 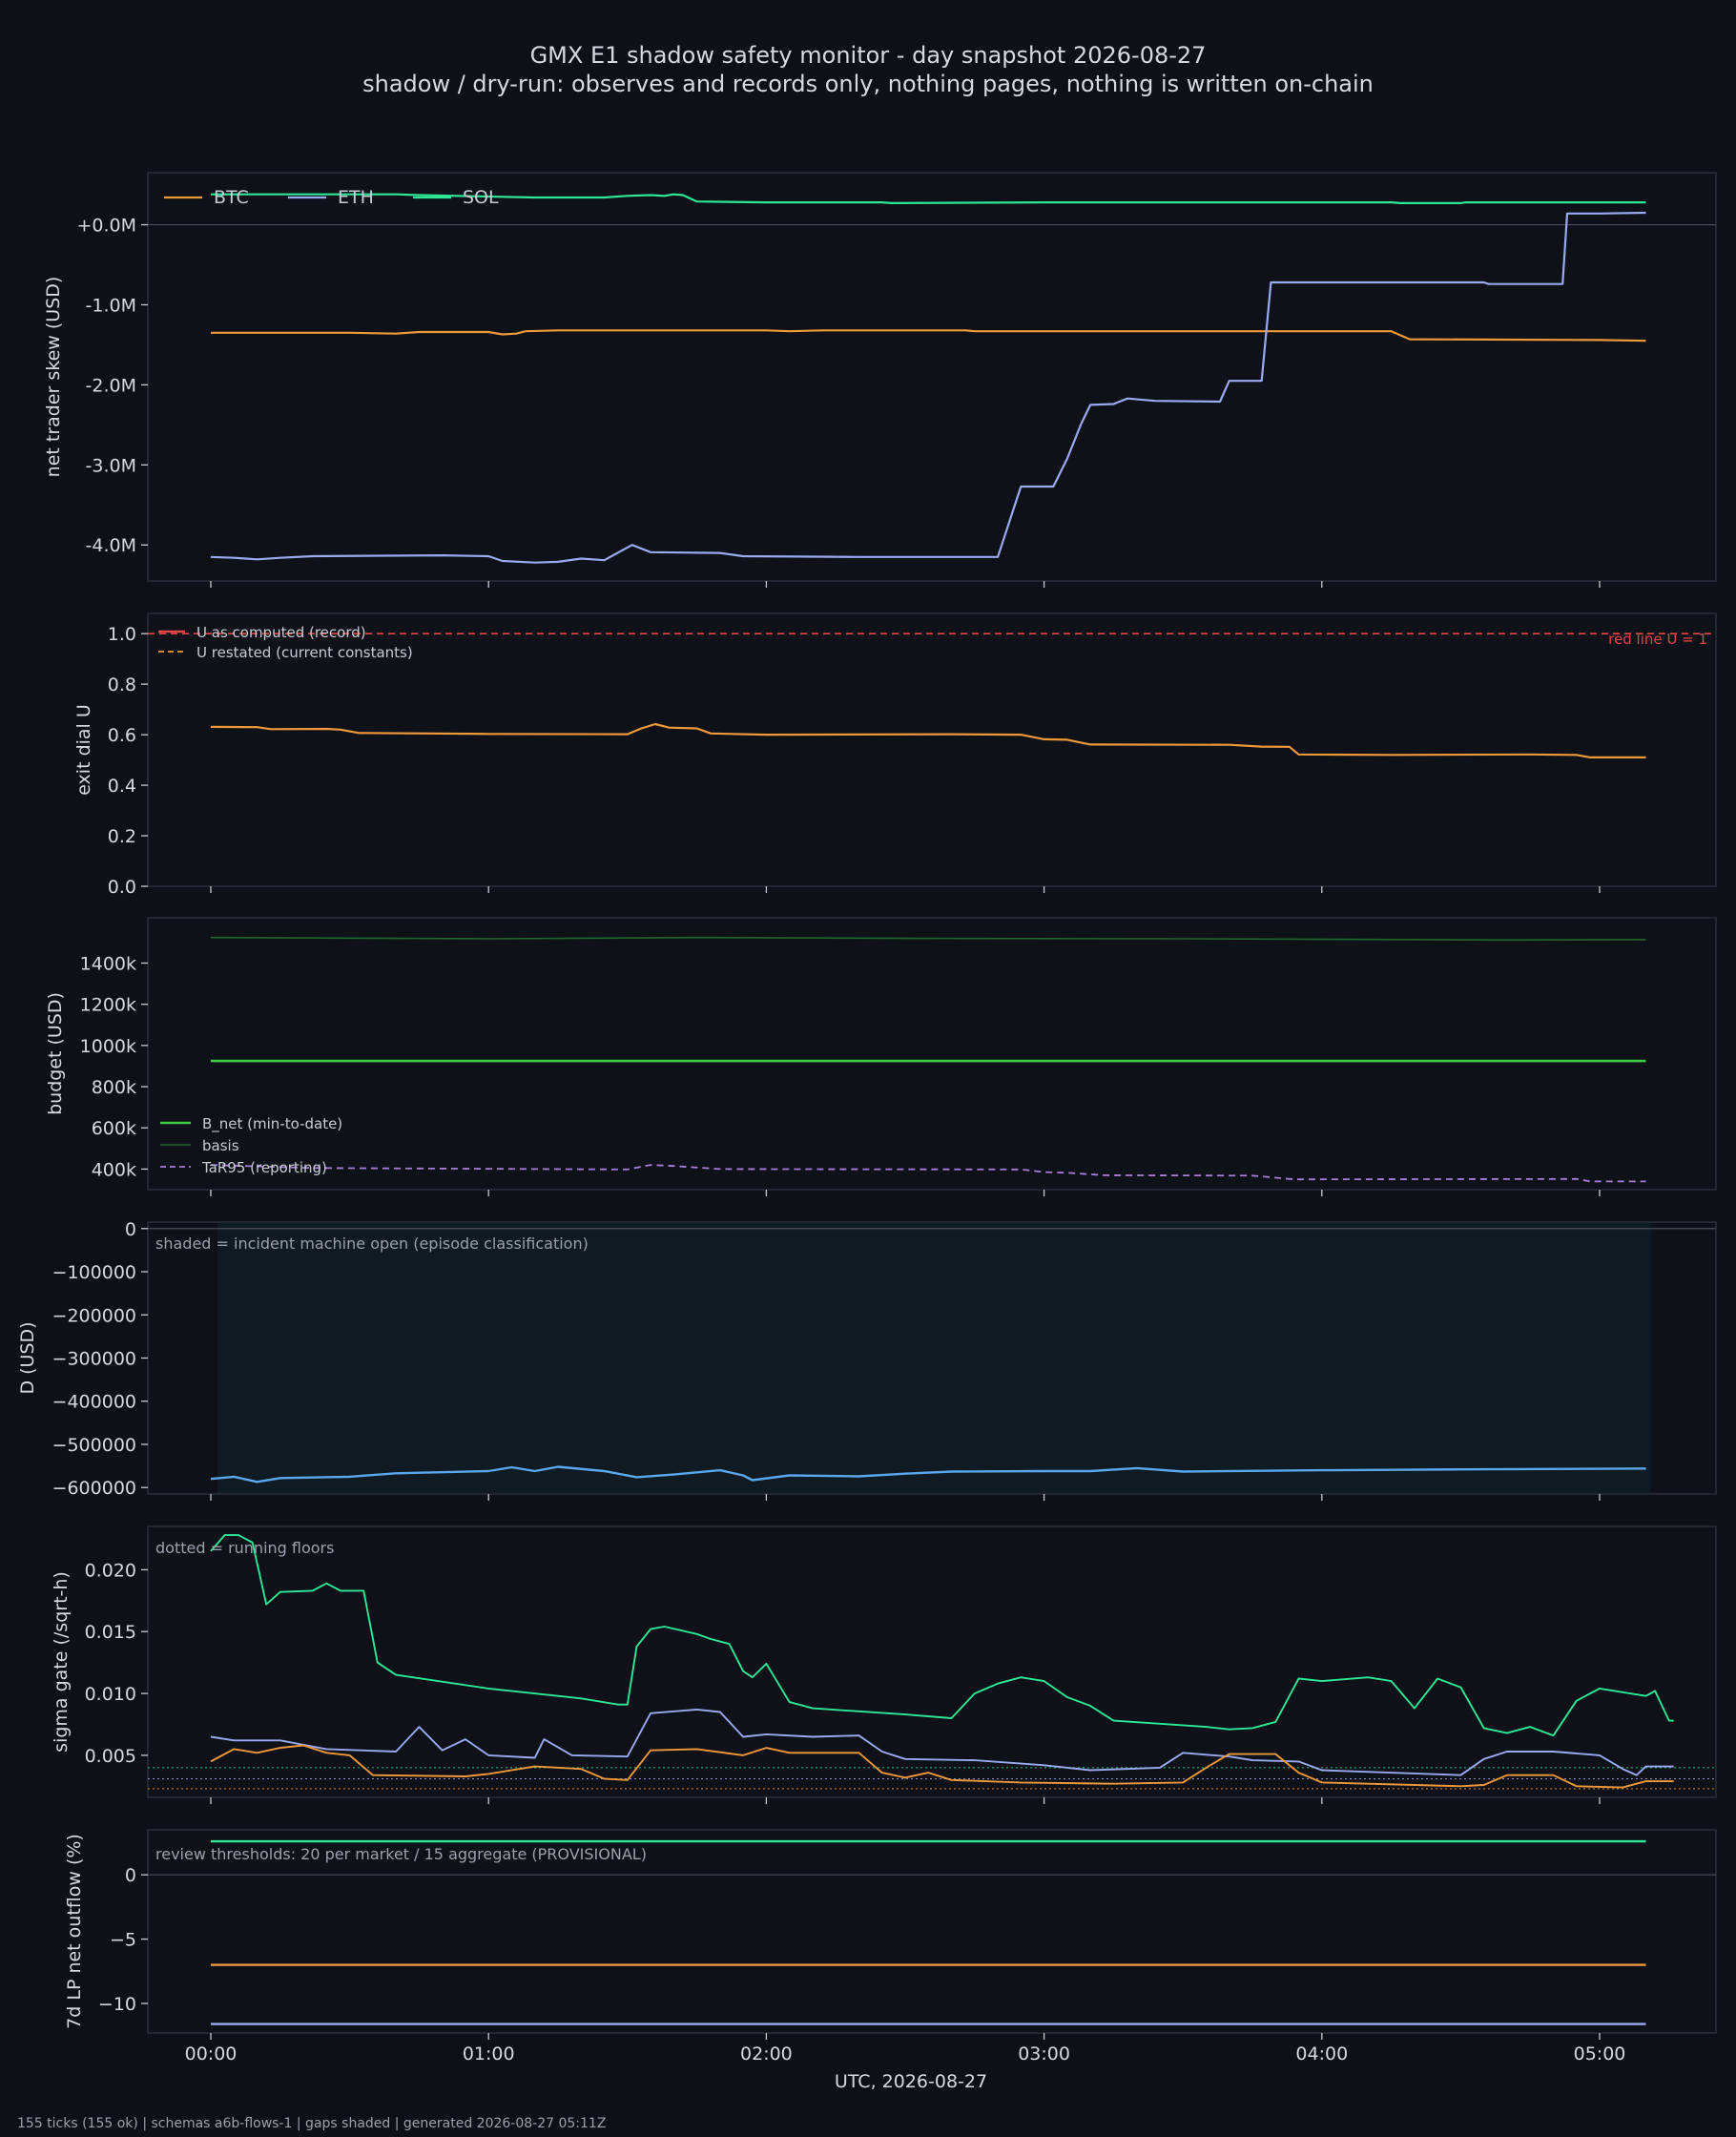 What do you see at coordinates (106, 226) in the screenshot?
I see `y-tick-label: +0.0M` at bounding box center [106, 226].